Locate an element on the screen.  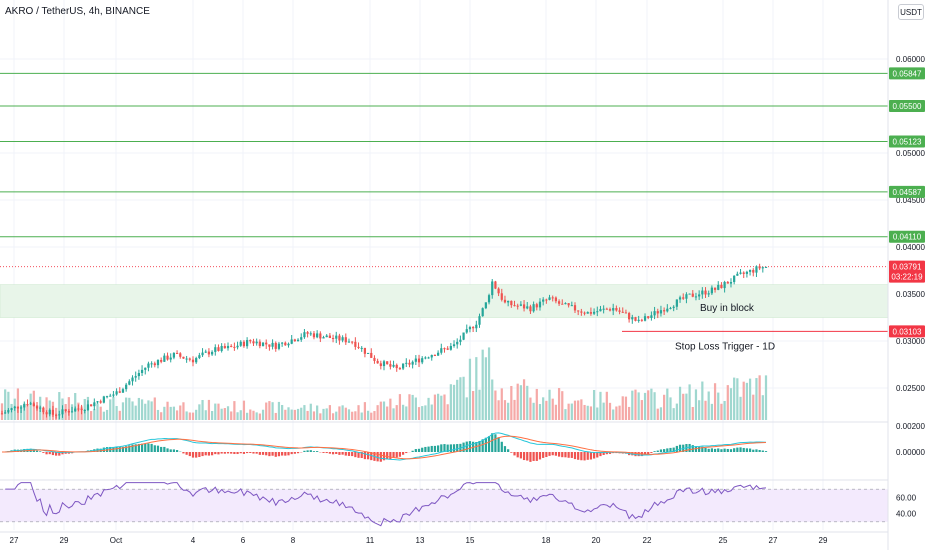
last-price-label: 0.03791 is located at coordinates (907, 267).